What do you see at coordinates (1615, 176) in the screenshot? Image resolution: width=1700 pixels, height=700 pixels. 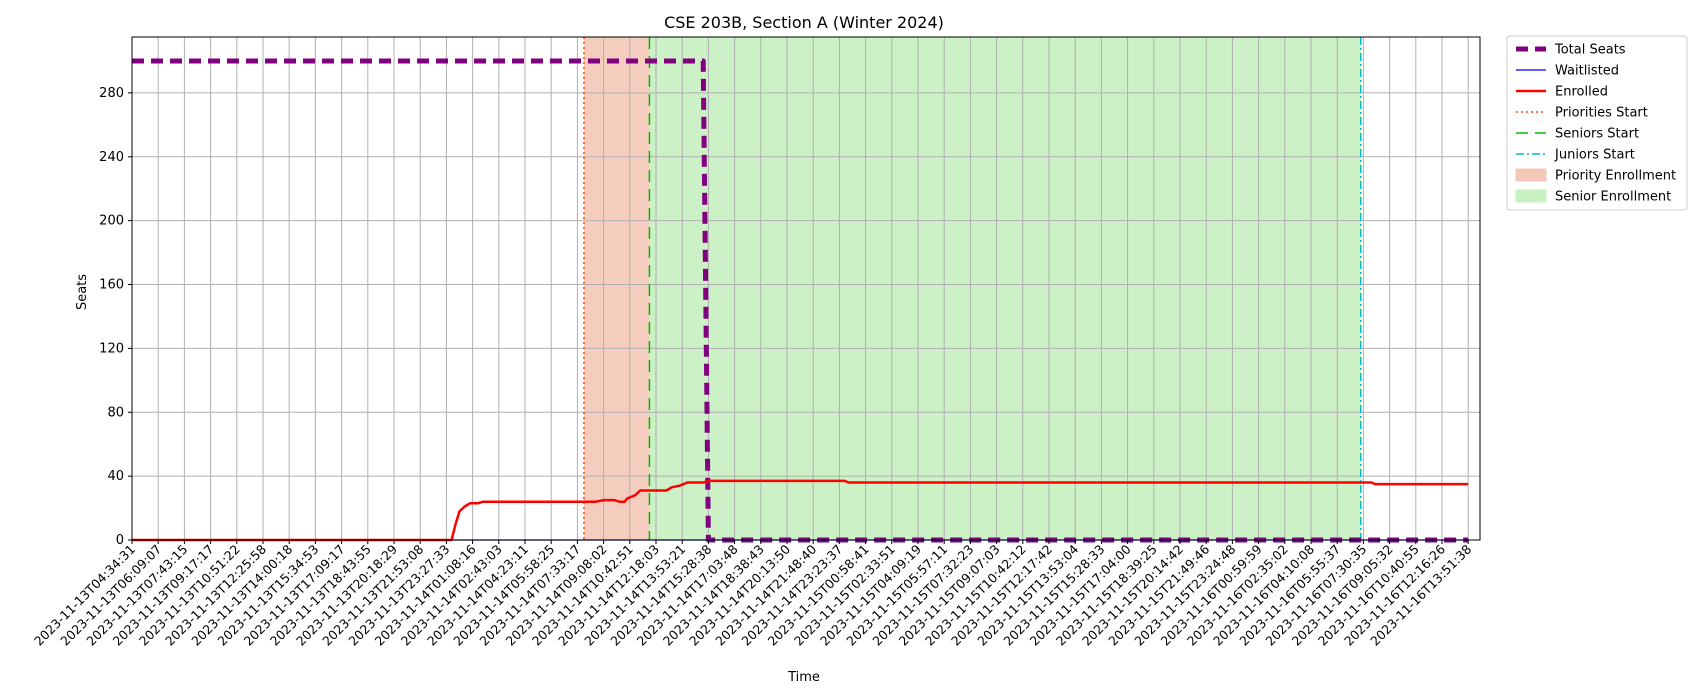 I see `legend-label-6: Priority Enrollment` at bounding box center [1615, 176].